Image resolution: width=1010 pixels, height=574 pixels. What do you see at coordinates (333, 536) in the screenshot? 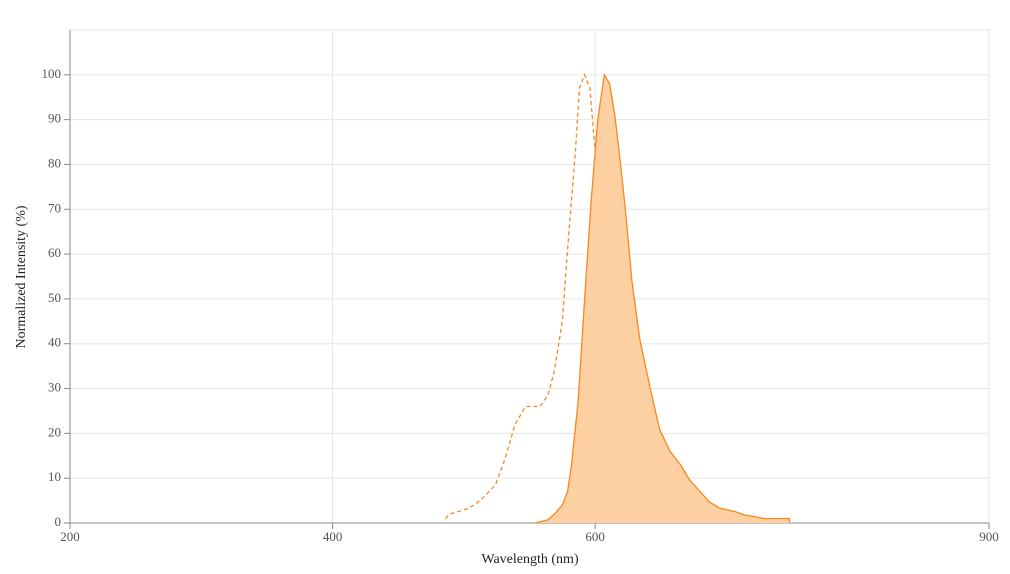
I see `x-tick-label: 400` at bounding box center [333, 536].